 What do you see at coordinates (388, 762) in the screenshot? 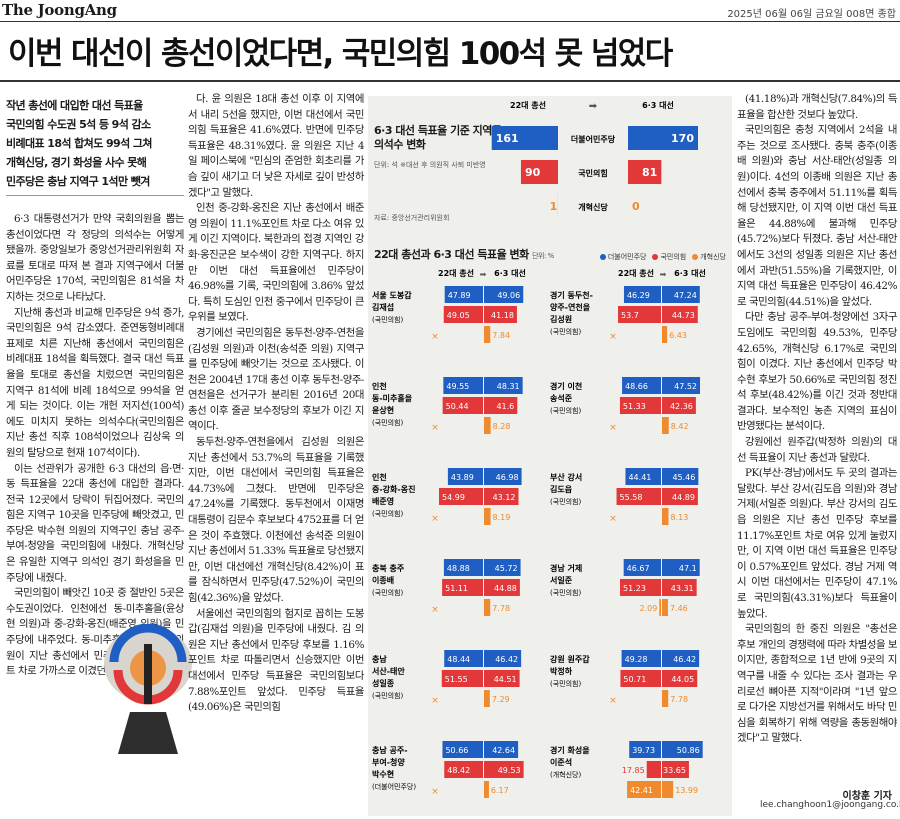
I see `district-label: 부여-청양` at bounding box center [388, 762].